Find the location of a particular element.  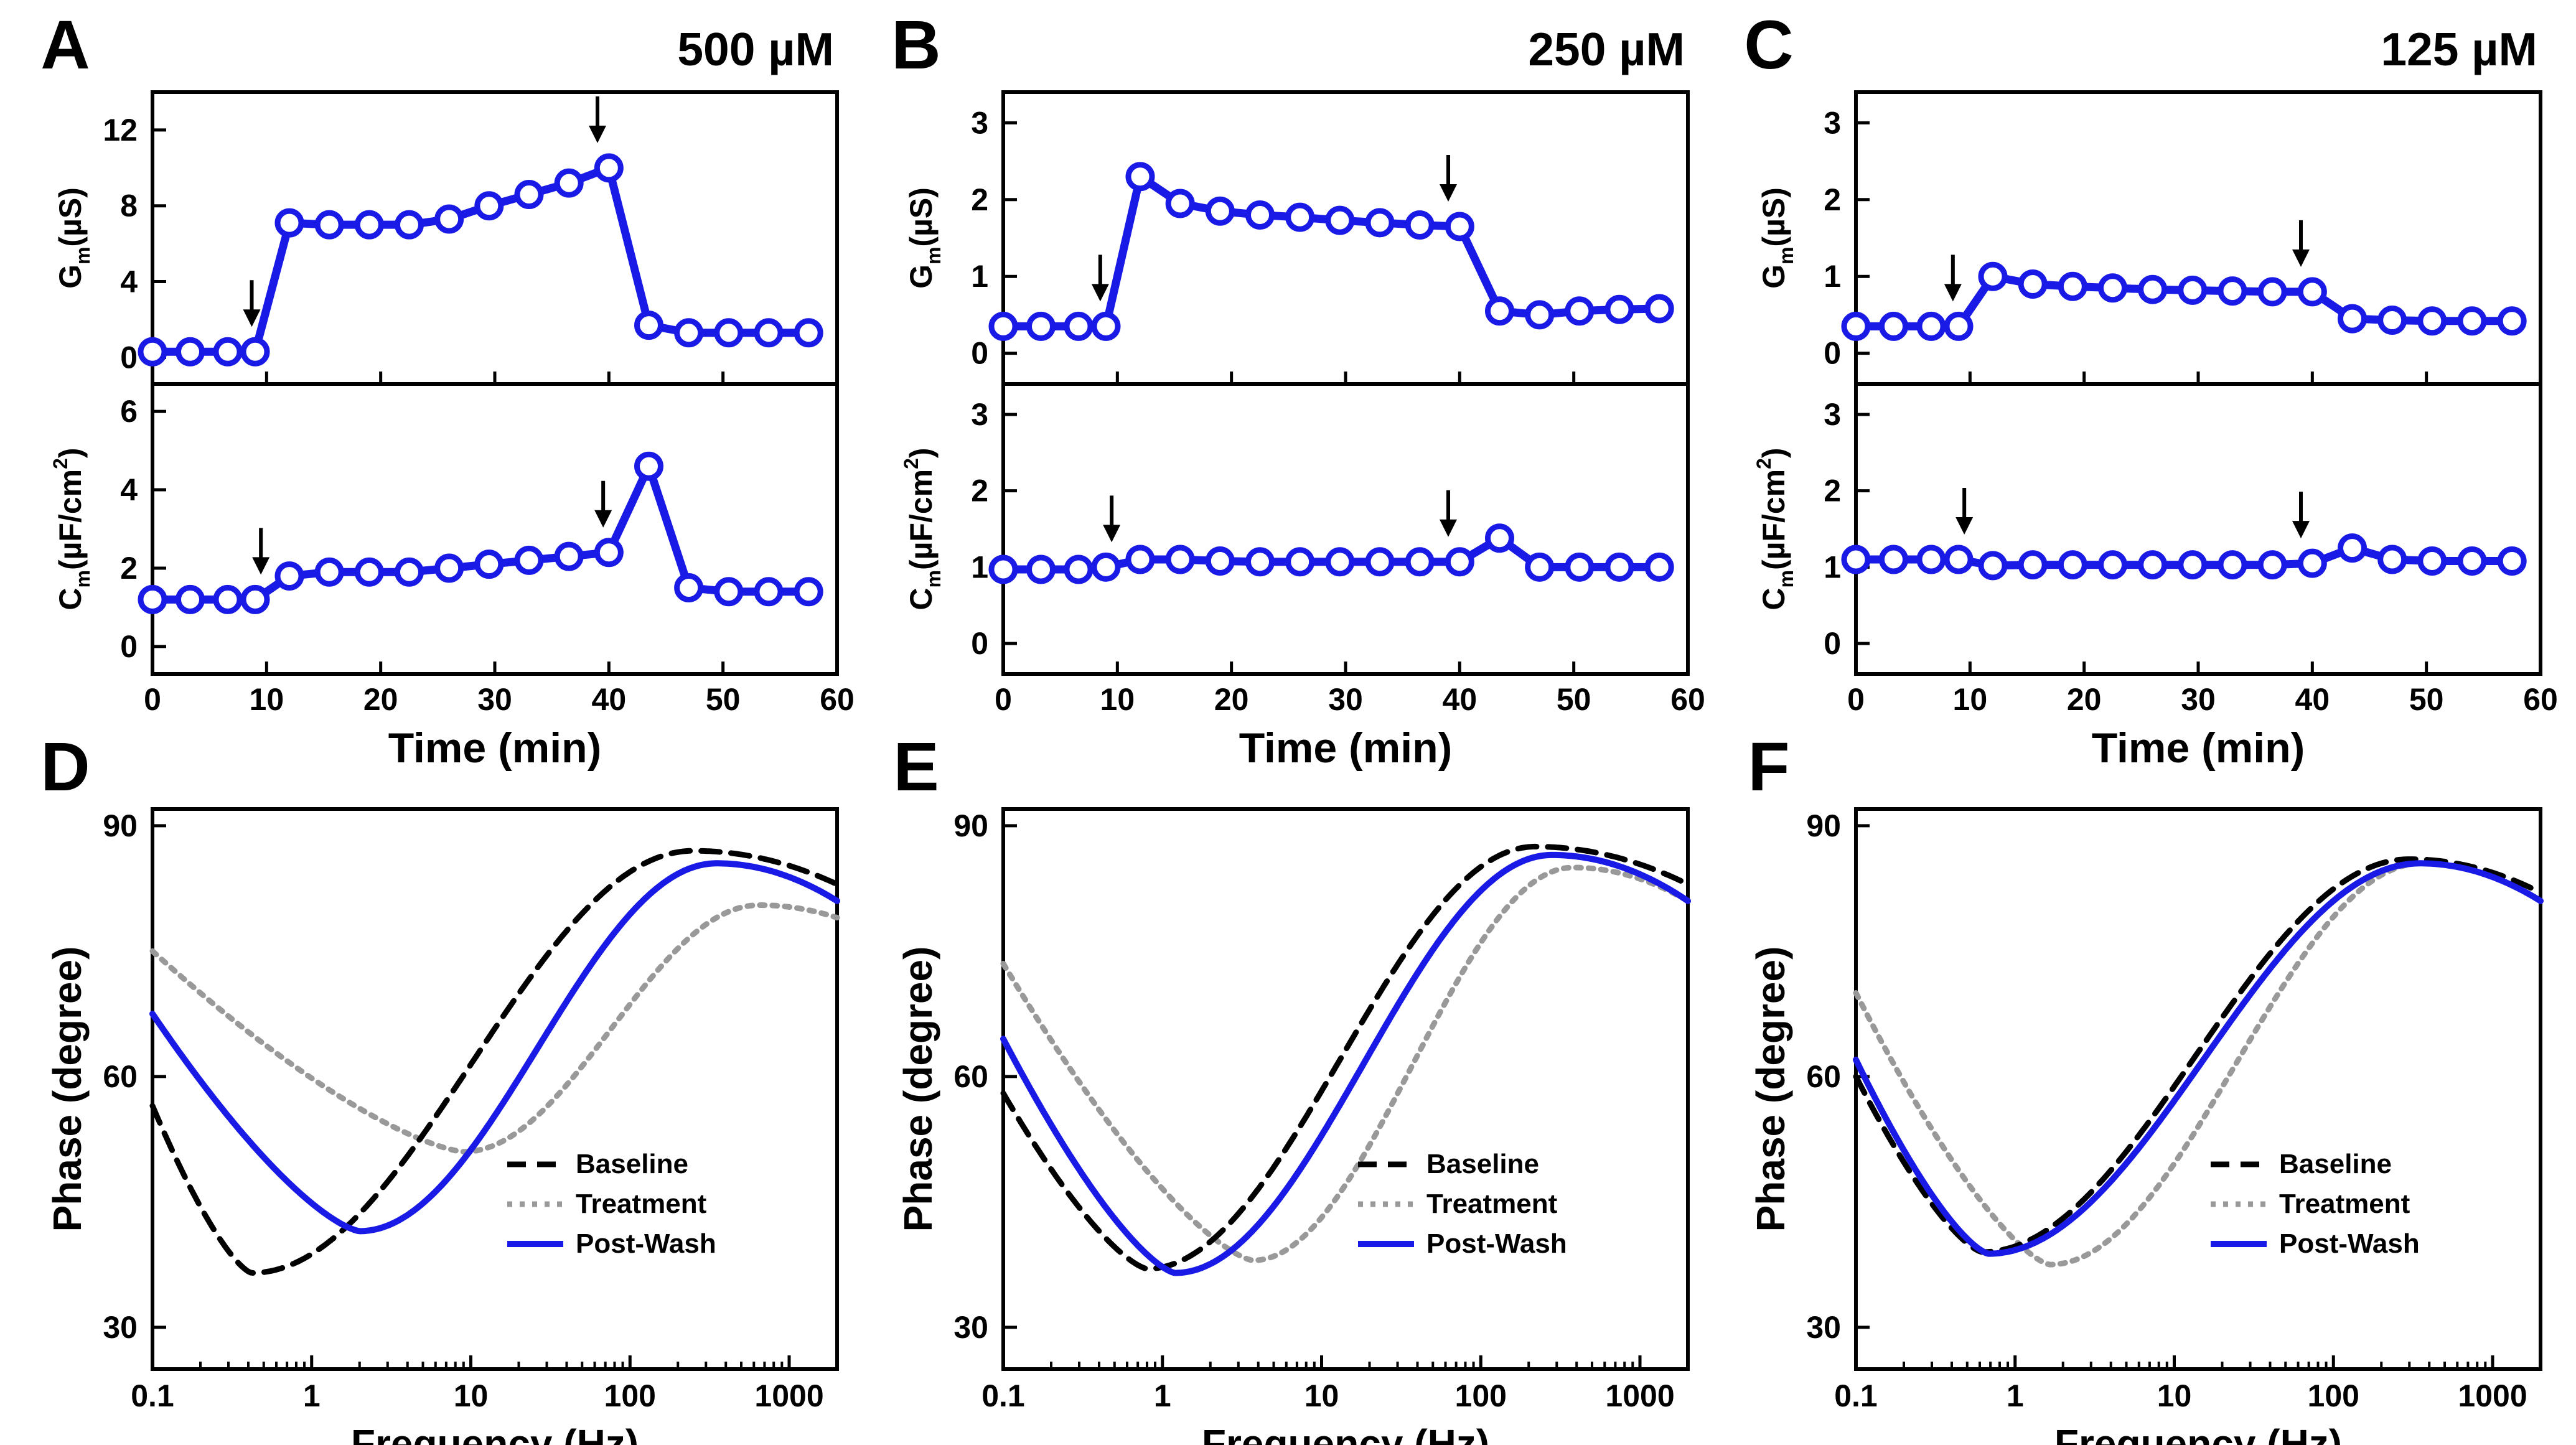

x-tick-label: 0 is located at coordinates (1856, 699).